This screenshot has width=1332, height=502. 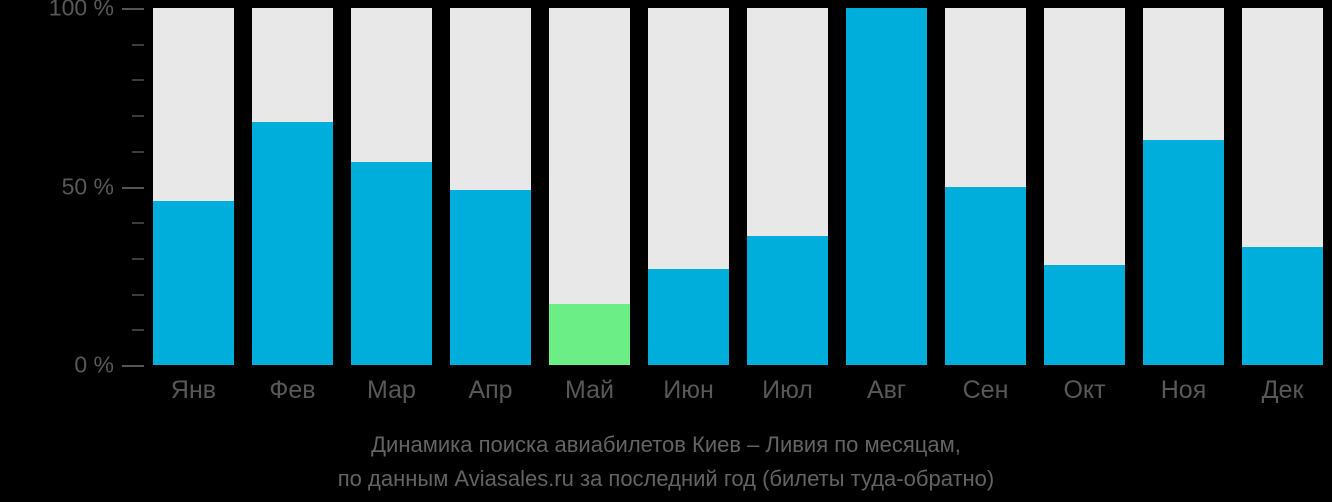 What do you see at coordinates (81, 10) in the screenshot?
I see `y-axis-label-100: 100 %` at bounding box center [81, 10].